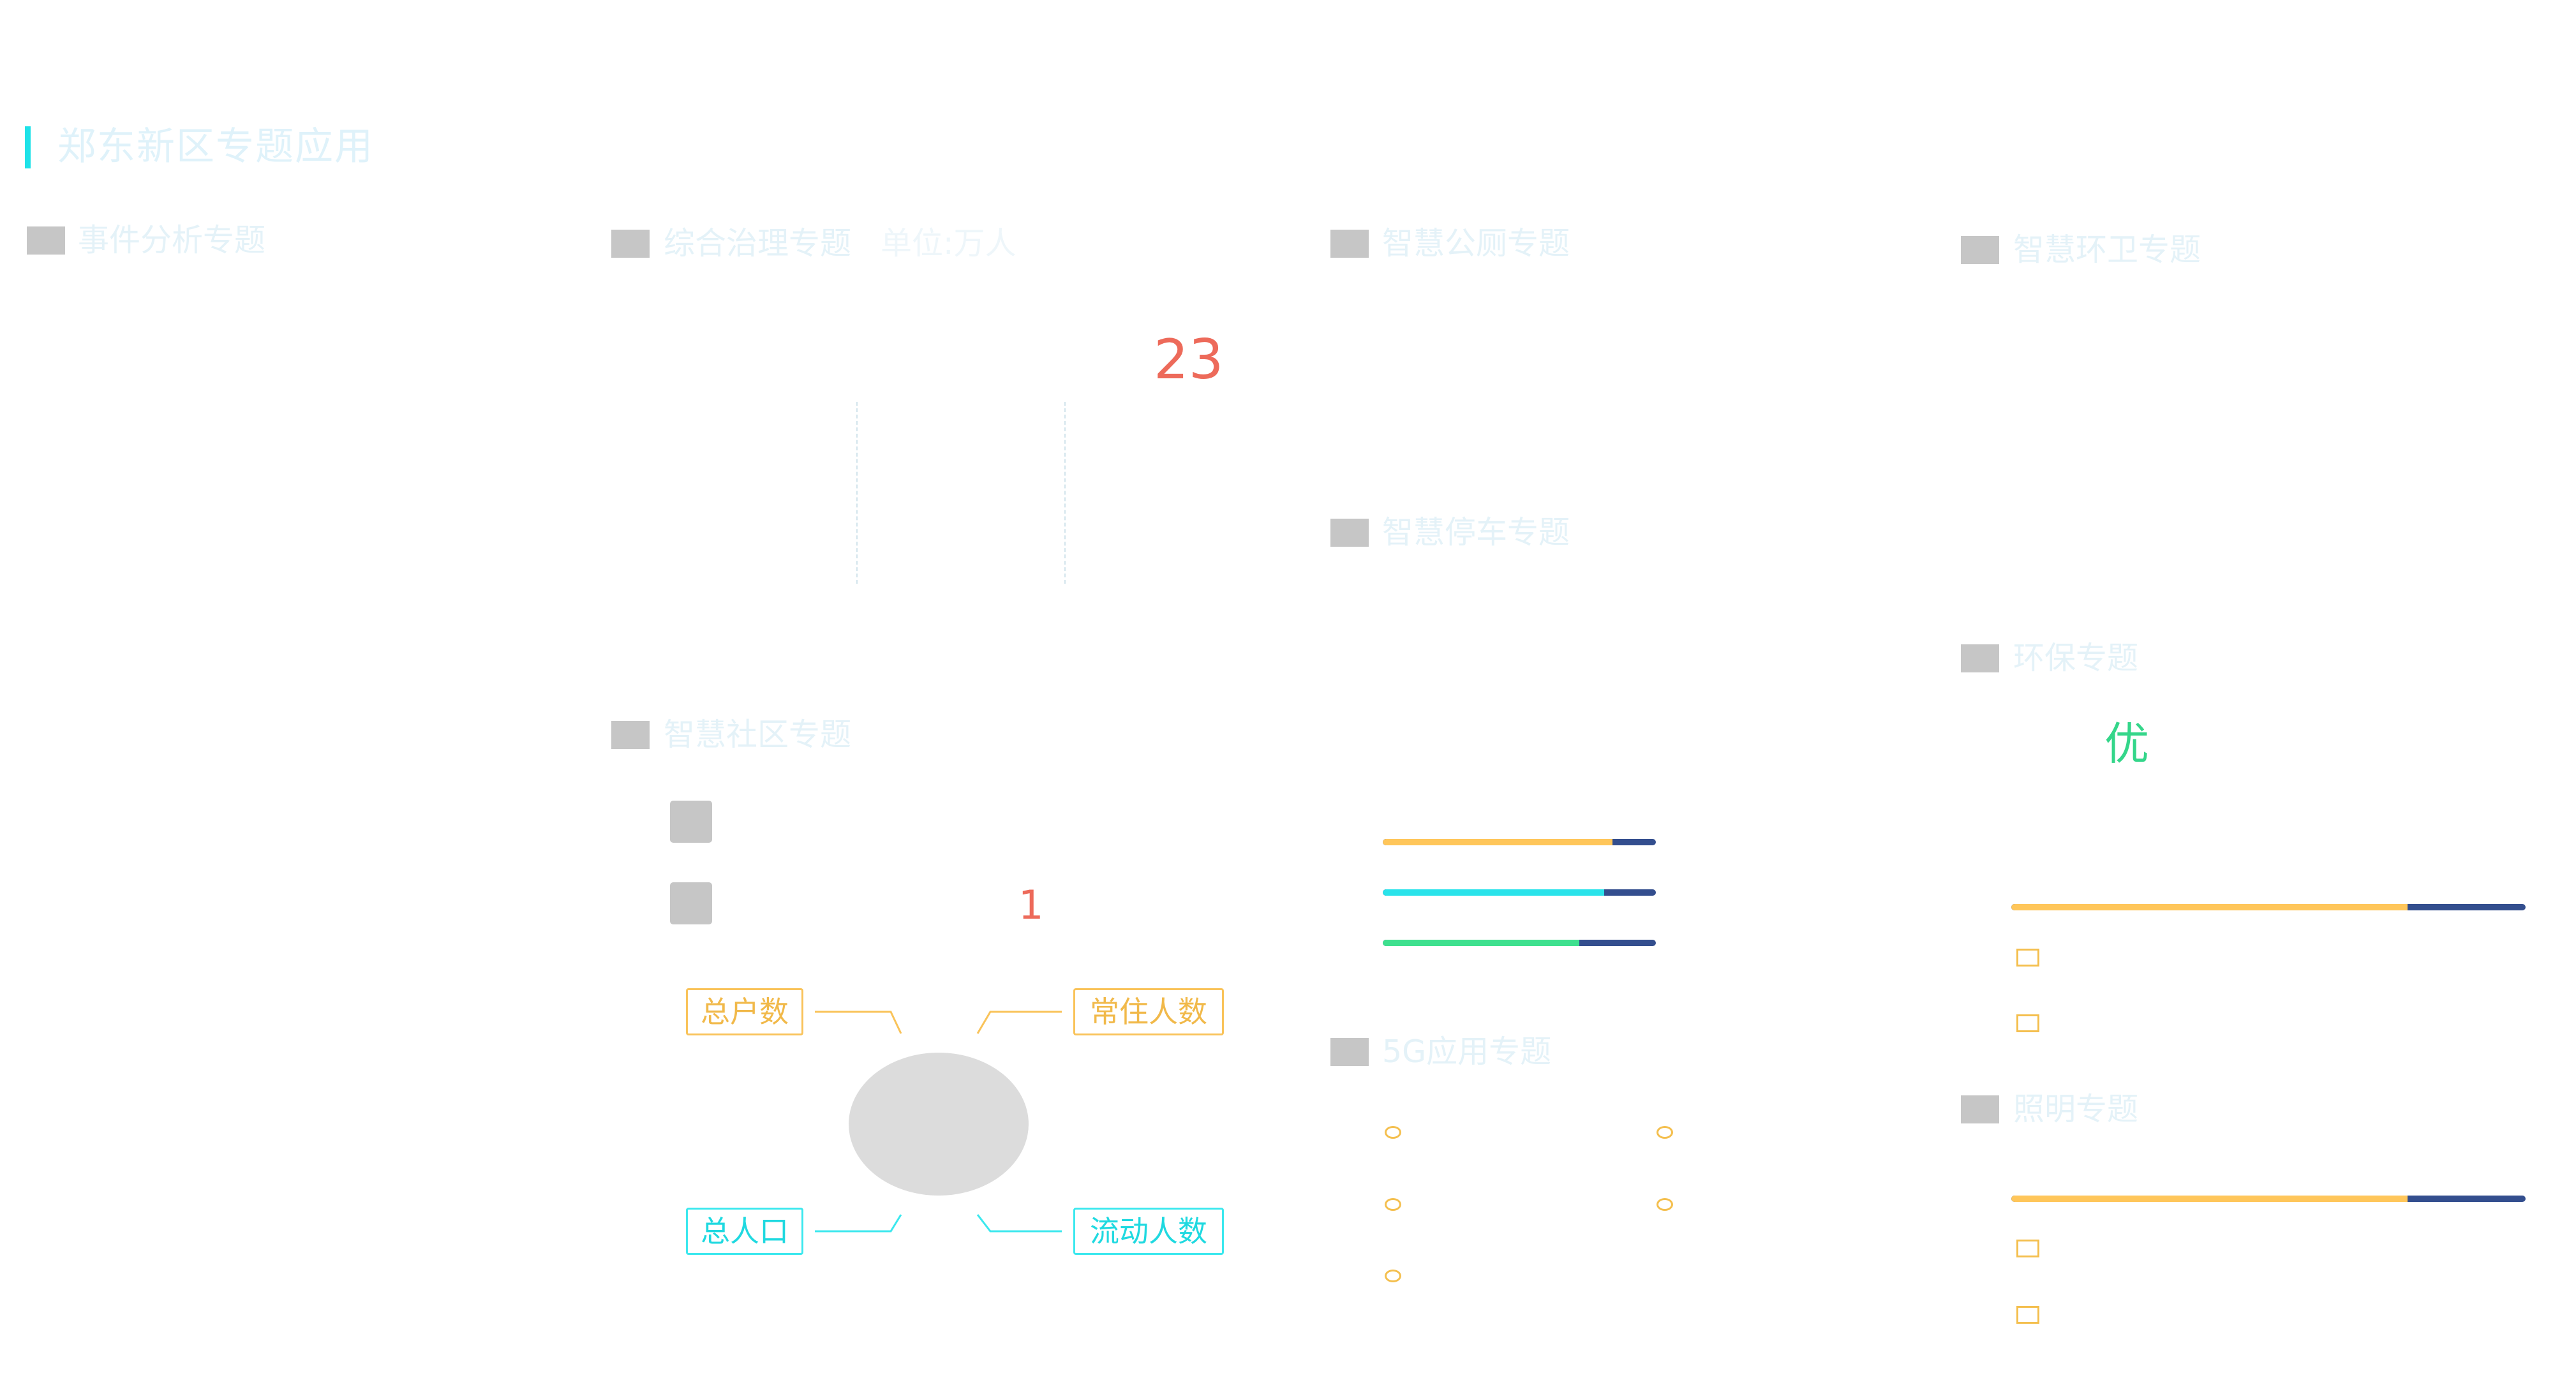  Describe the element at coordinates (1019, 1223) in the screenshot. I see `connector-floating` at that location.